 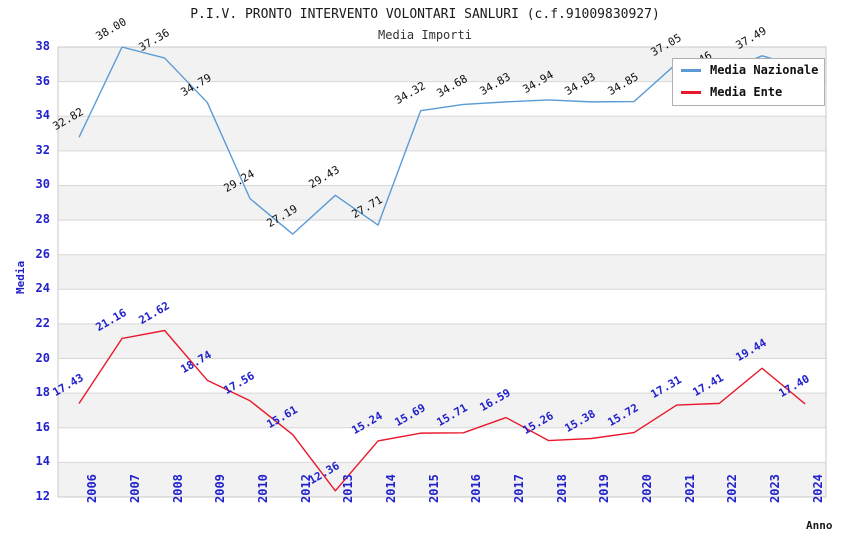 What do you see at coordinates (42, 357) in the screenshot?
I see `y-tick-label: 20` at bounding box center [42, 357].